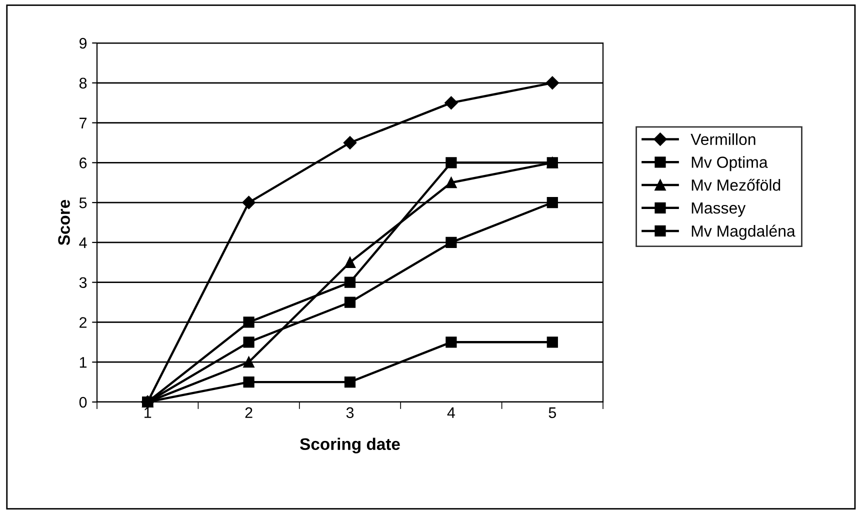 The image size is (861, 514). What do you see at coordinates (723, 139) in the screenshot?
I see `legend-label: Vermillon` at bounding box center [723, 139].